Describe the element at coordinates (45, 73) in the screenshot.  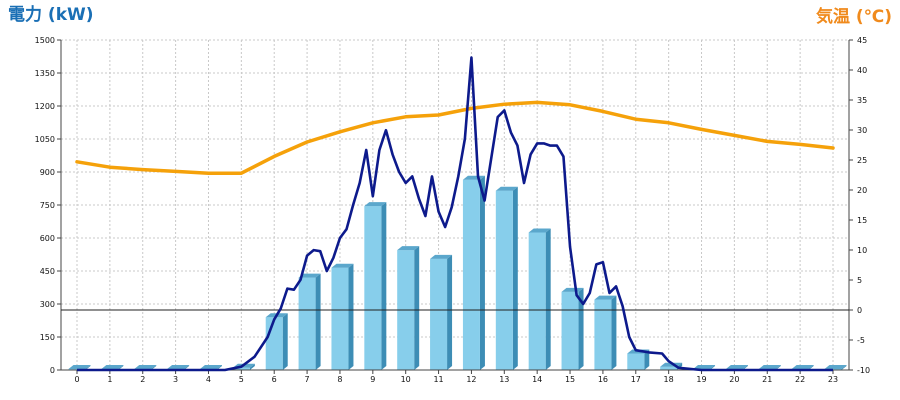
I see `left-tick-label: 1350` at that location.